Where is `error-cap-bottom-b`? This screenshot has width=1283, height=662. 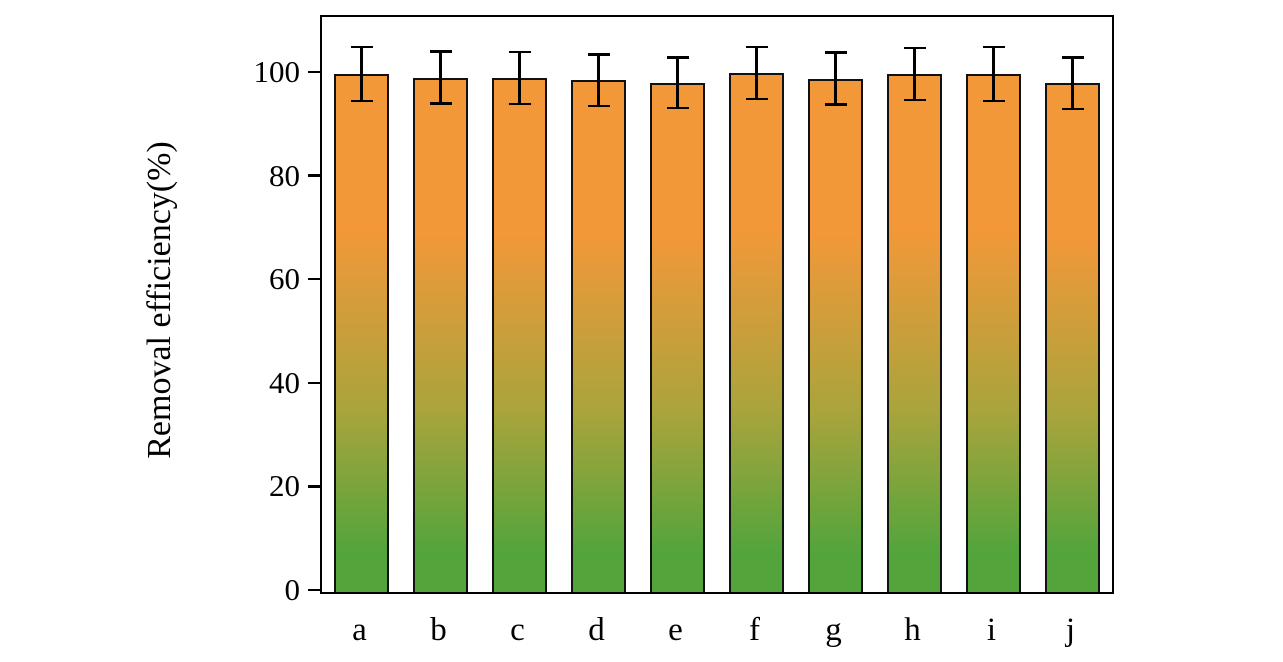 error-cap-bottom-b is located at coordinates (440, 103).